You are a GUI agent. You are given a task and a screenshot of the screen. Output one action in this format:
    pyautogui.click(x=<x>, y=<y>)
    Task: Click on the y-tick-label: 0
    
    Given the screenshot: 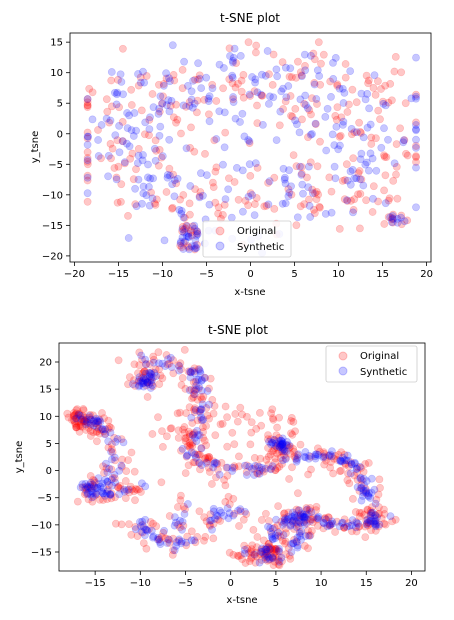 What is the action you would take?
    pyautogui.click(x=60, y=134)
    